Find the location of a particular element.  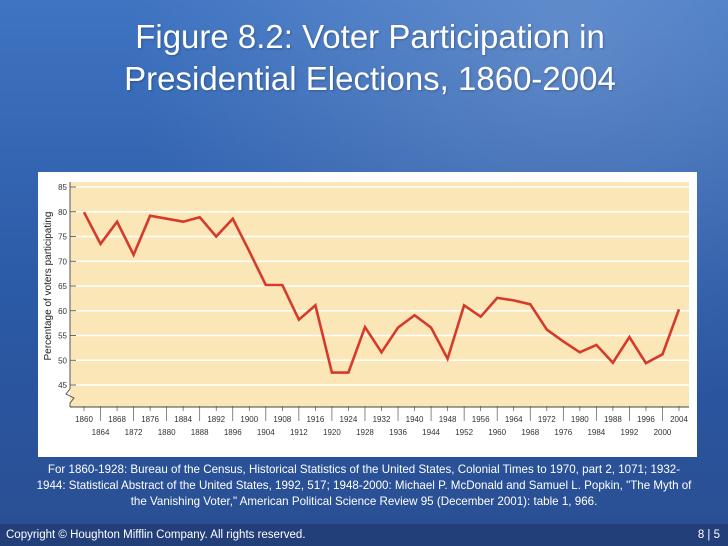

x-tick-label-bottom: 1984 is located at coordinates (596, 432).